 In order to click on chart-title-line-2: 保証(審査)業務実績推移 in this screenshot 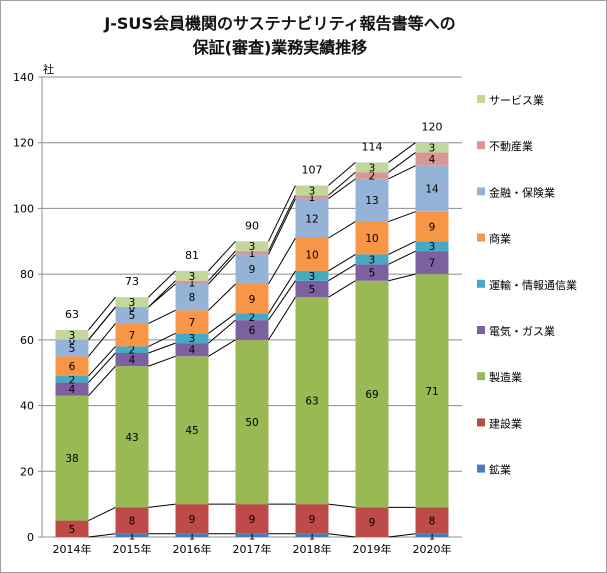, I will do `click(280, 47)`.